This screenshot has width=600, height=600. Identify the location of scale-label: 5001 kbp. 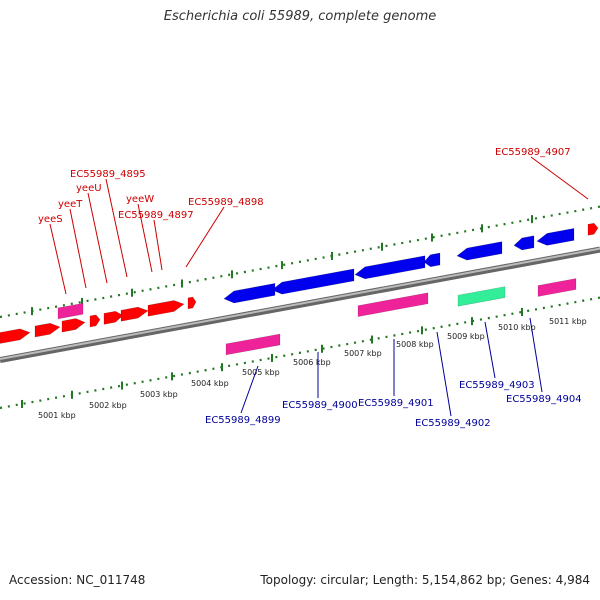
(57, 415).